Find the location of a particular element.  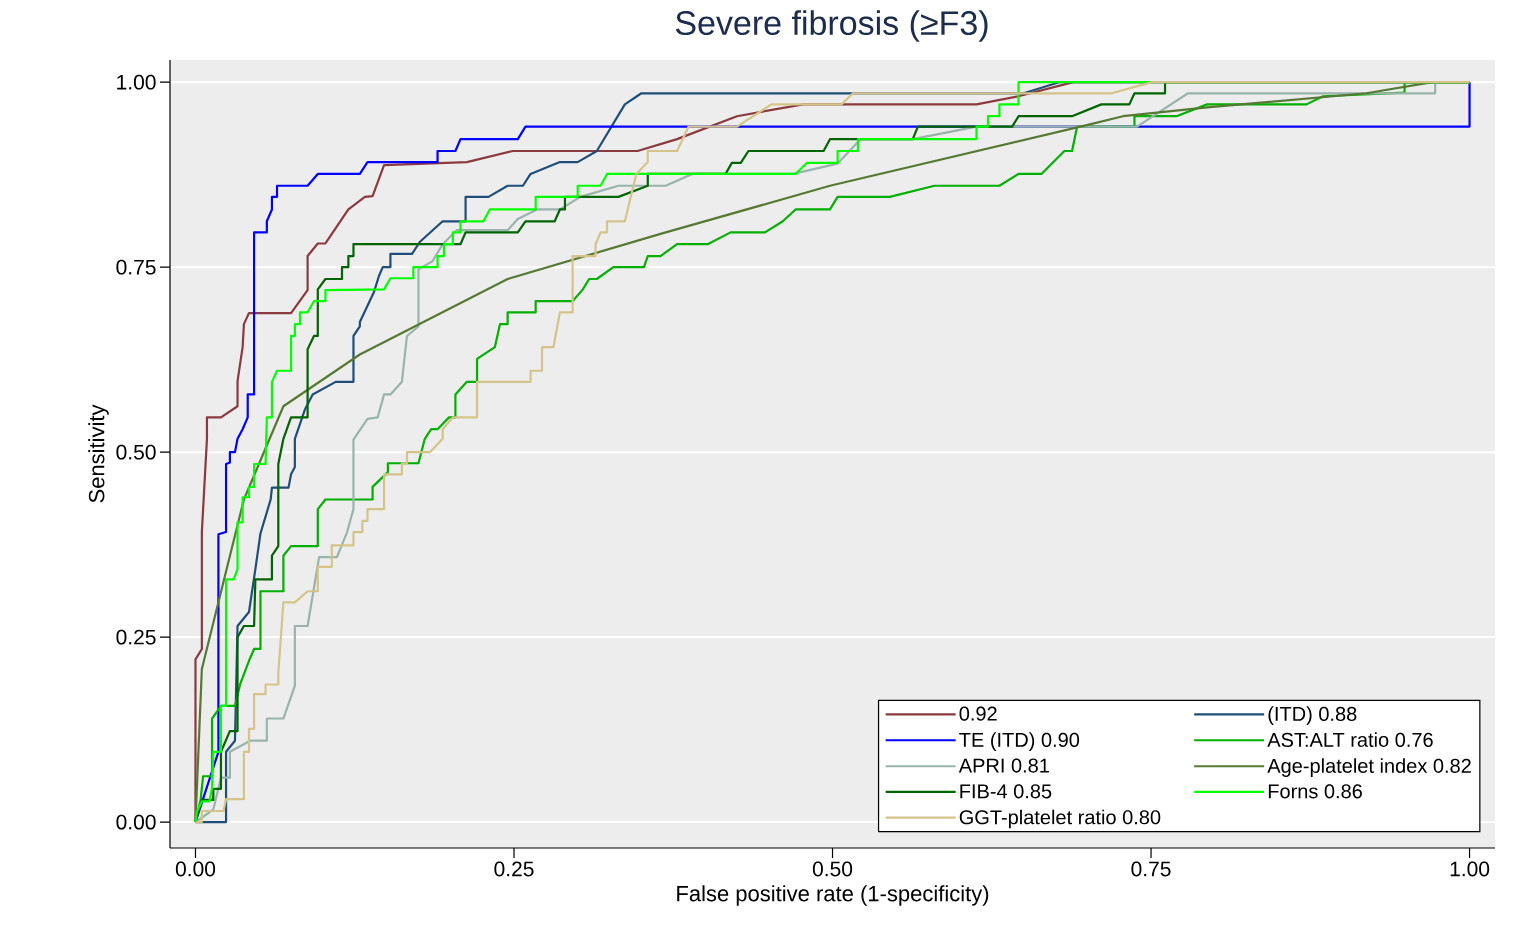

y-tick-label: 1.00 is located at coordinates (136, 82).